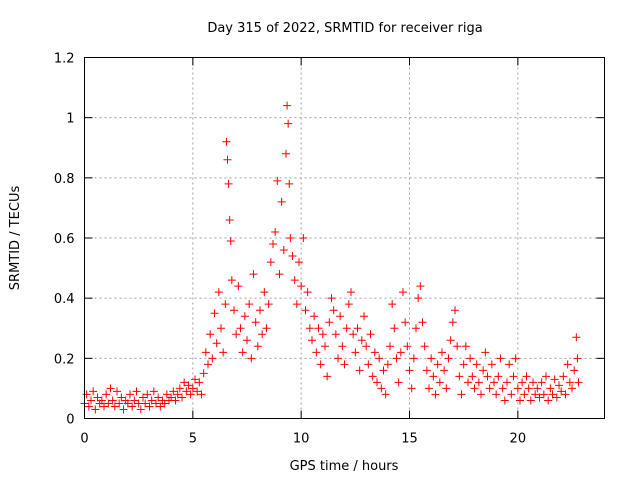  I want to click on y-tick-label: 0.6, so click(64, 239).